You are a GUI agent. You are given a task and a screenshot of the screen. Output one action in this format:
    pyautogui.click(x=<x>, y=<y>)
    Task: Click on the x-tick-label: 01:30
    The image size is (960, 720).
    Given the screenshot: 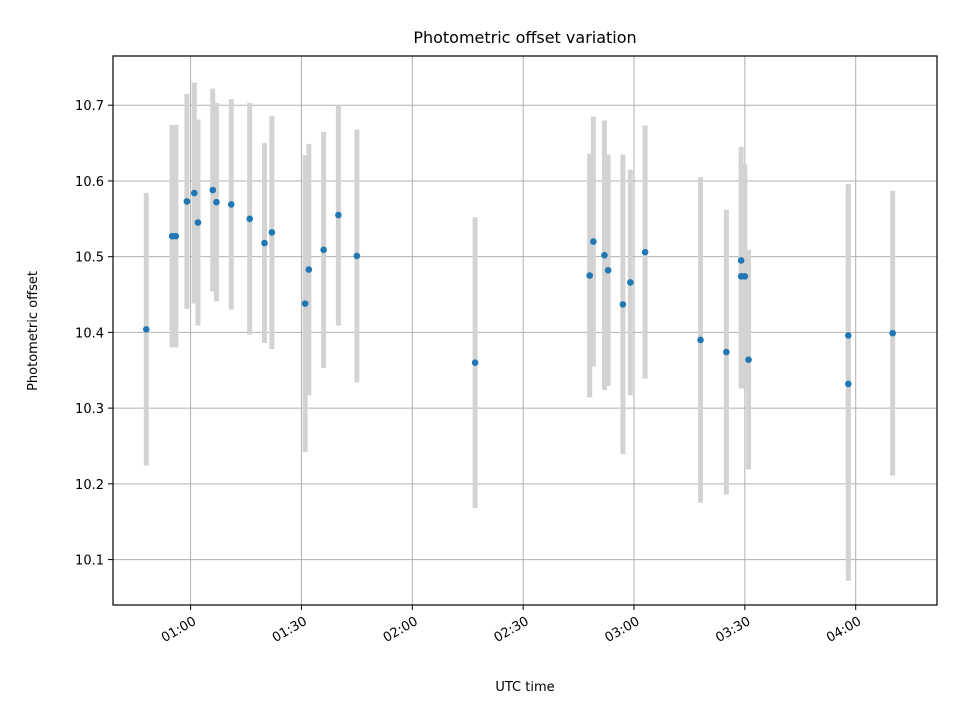 What is the action you would take?
    pyautogui.click(x=290, y=630)
    